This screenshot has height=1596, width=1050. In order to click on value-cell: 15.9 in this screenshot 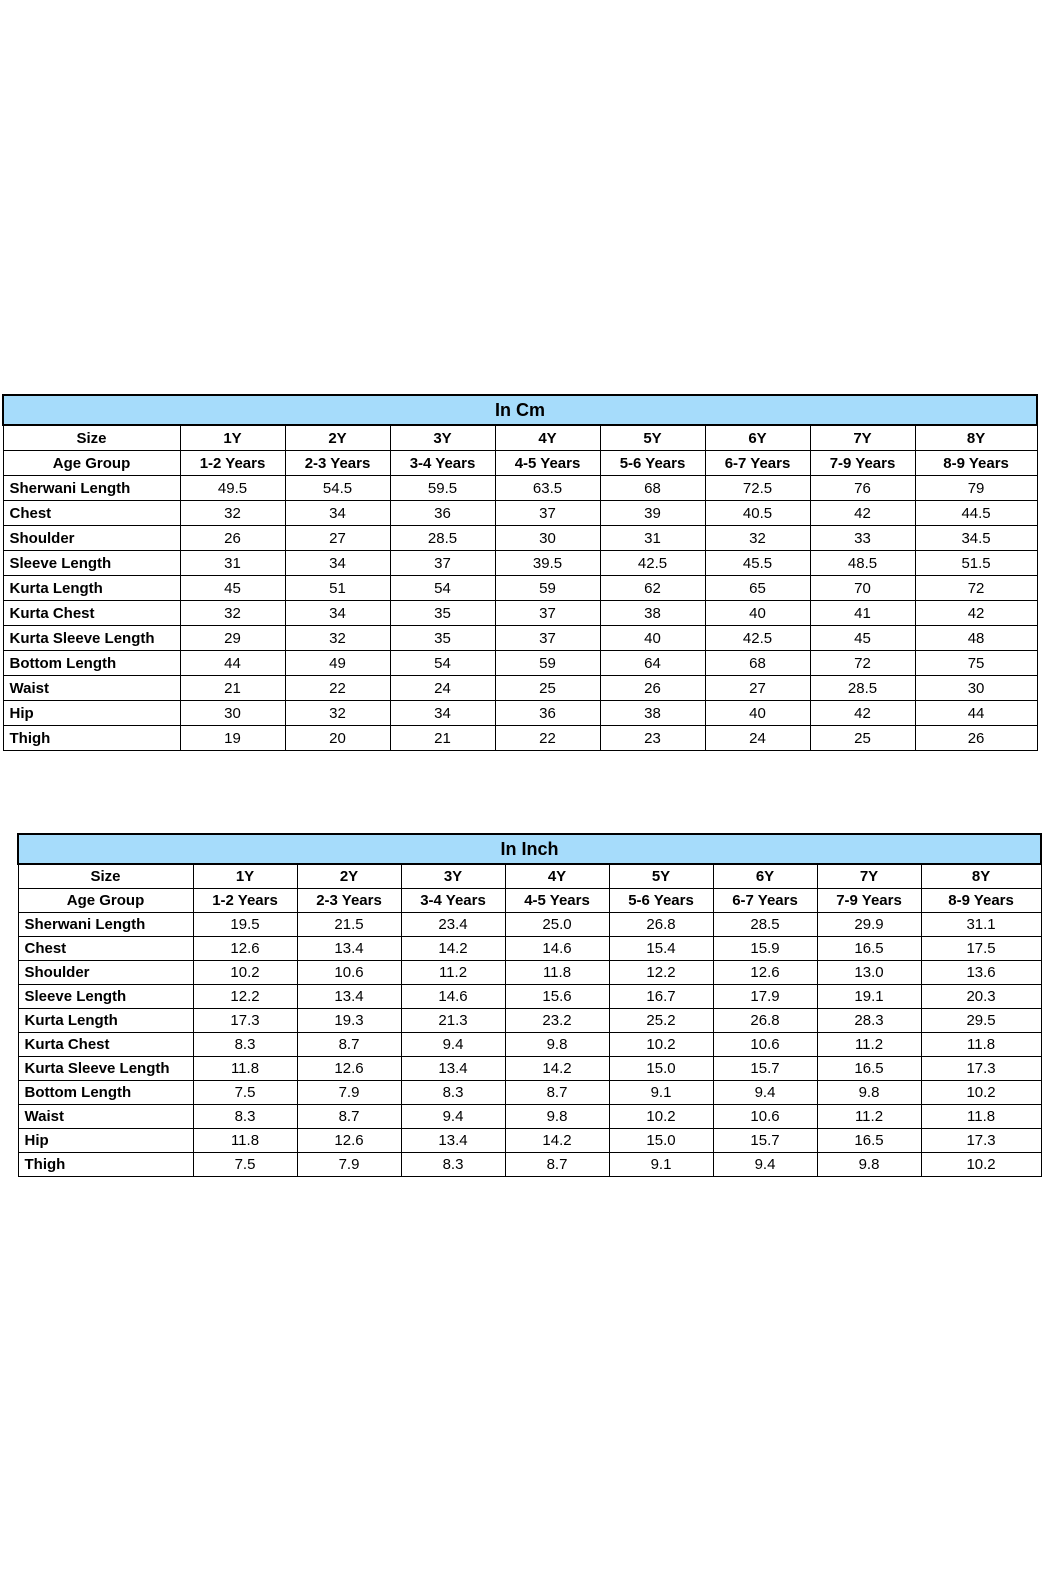, I will do `click(765, 948)`.